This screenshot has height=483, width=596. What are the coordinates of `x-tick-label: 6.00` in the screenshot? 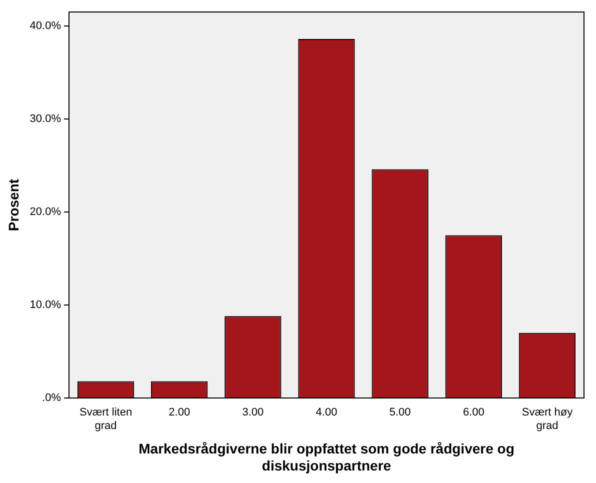 It's located at (473, 412).